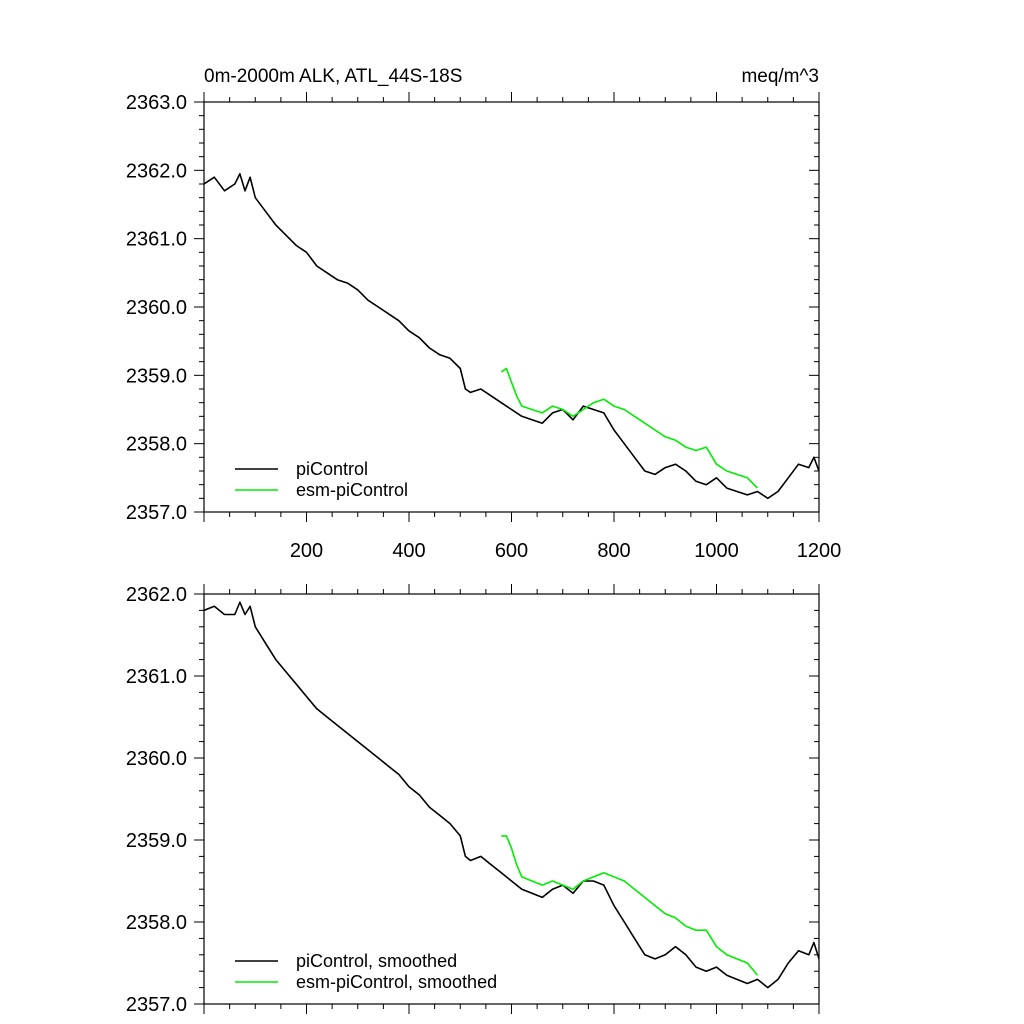 This screenshot has width=1024, height=1024. Describe the element at coordinates (332, 469) in the screenshot. I see `legend-label-0: piControl` at that location.